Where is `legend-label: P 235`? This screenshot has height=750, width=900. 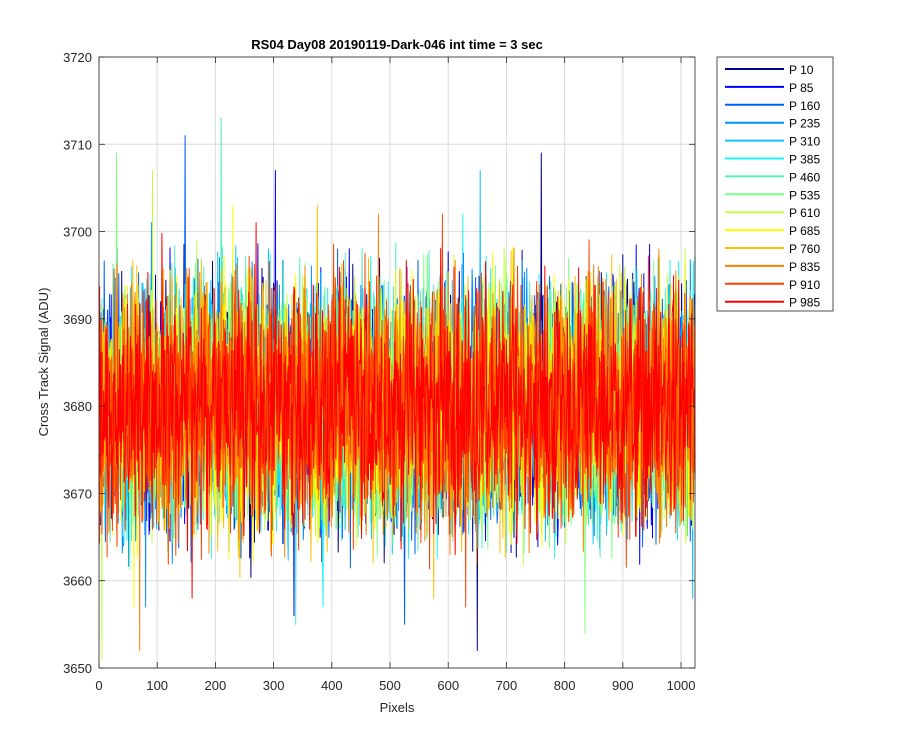 legend-label: P 235 is located at coordinates (804, 124).